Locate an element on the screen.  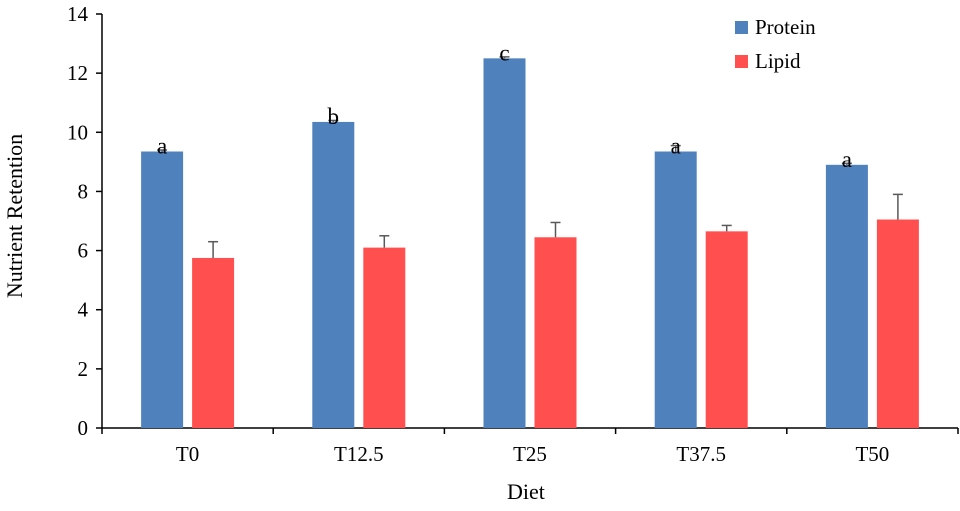
legend-label-protein: Protein is located at coordinates (785, 27).